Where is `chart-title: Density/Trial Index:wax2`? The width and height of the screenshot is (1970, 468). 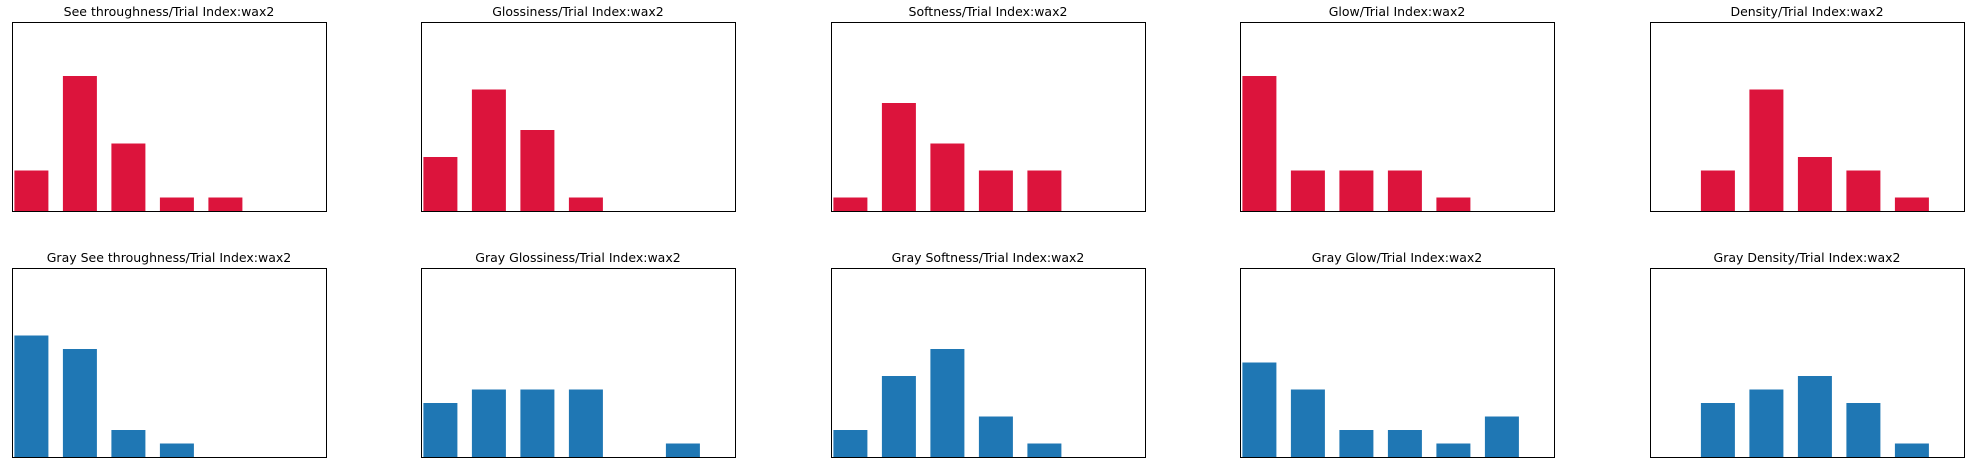
chart-title: Density/Trial Index:wax2 is located at coordinates (1806, 11).